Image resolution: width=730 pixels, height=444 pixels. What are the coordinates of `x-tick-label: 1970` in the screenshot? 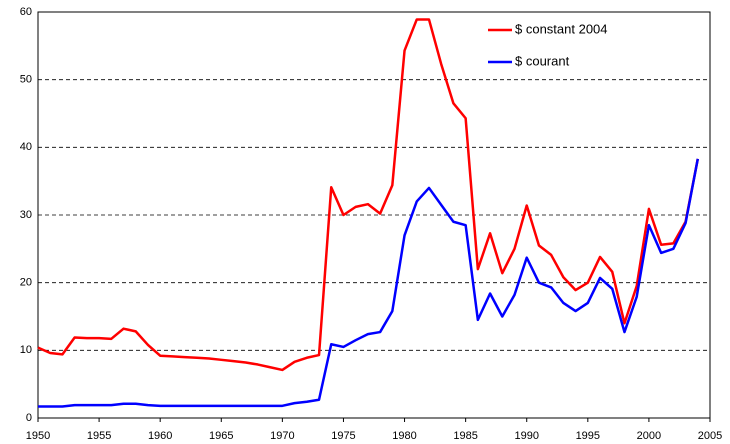 It's located at (282, 436).